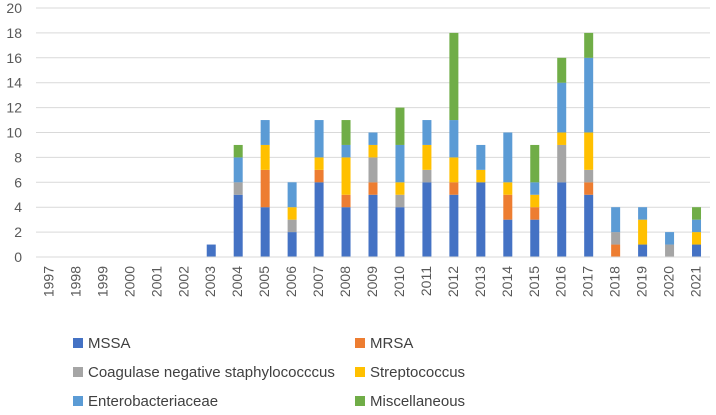 The image size is (716, 415). Describe the element at coordinates (426, 281) in the screenshot. I see `x-tick-label-2011: 2011` at that location.